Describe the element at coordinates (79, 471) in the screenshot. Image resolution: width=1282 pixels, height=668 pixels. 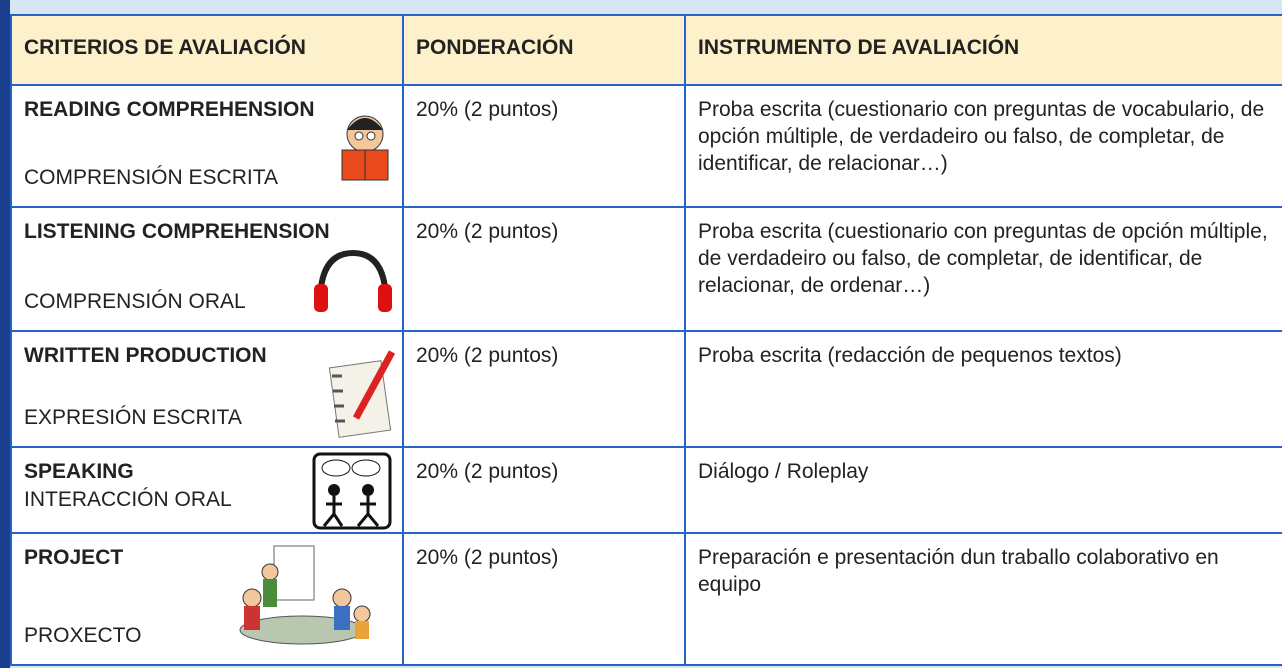
I see `criteria-title: SPEAKING` at that location.